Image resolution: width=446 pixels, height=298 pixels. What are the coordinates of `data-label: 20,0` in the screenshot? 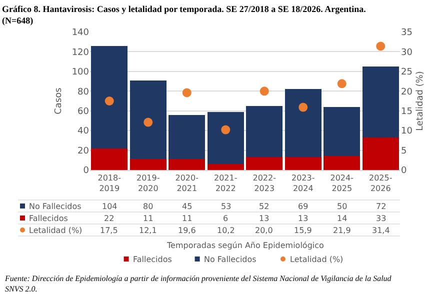 It's located at (264, 230).